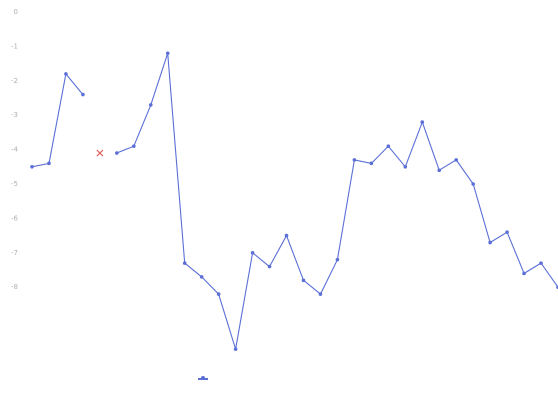 Image resolution: width=558 pixels, height=393 pixels. Describe the element at coordinates (14, 253) in the screenshot. I see `y-tick-label: -7` at that location.